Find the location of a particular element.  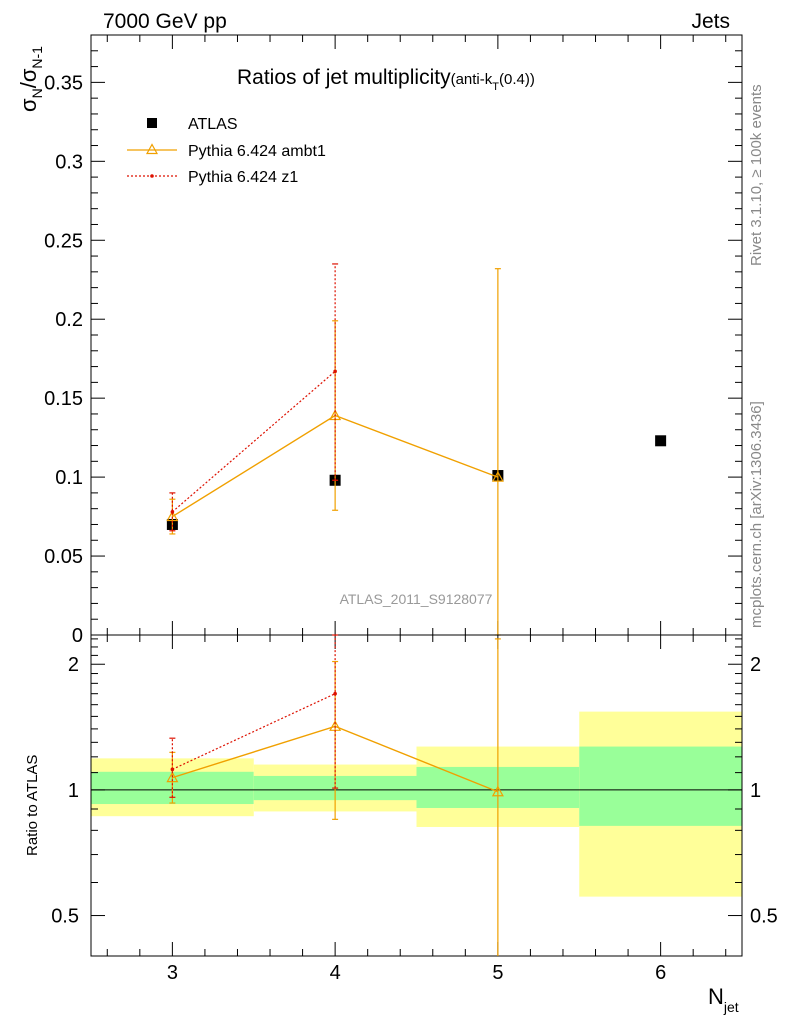

rivet-version-label: Rivet 3.1.10, ≥ 100k events is located at coordinates (756, 175).